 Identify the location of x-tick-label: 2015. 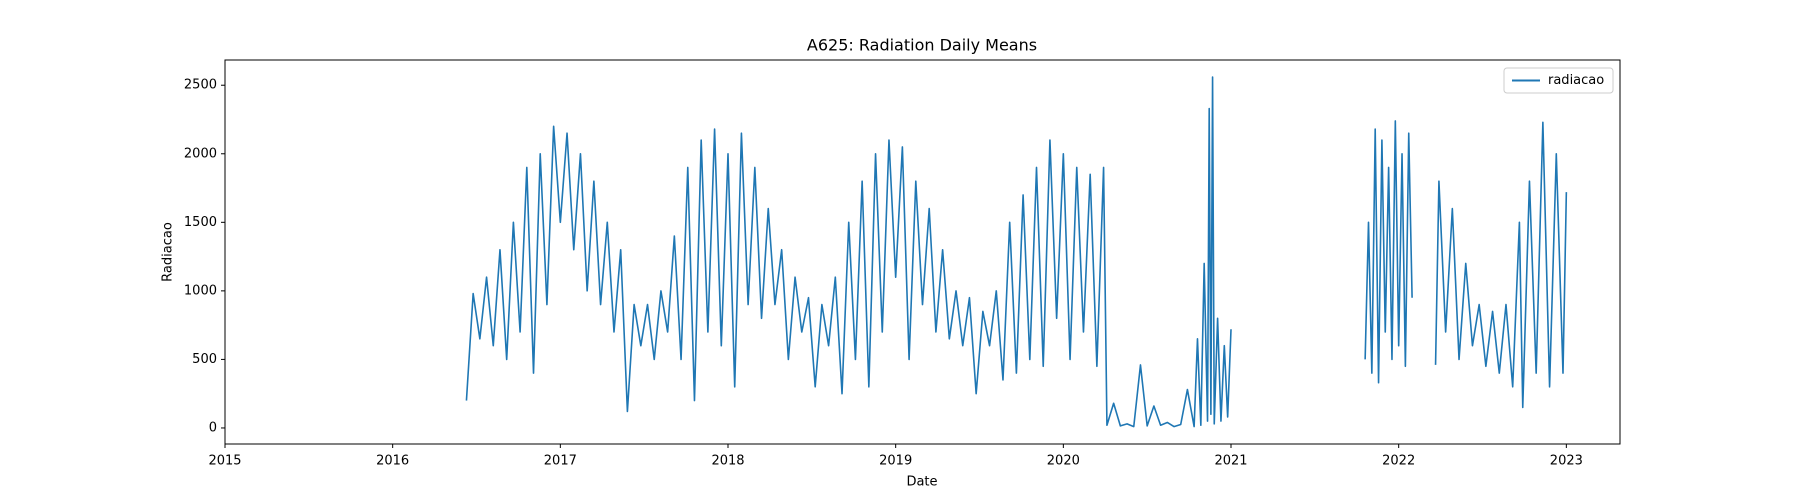
(224, 461).